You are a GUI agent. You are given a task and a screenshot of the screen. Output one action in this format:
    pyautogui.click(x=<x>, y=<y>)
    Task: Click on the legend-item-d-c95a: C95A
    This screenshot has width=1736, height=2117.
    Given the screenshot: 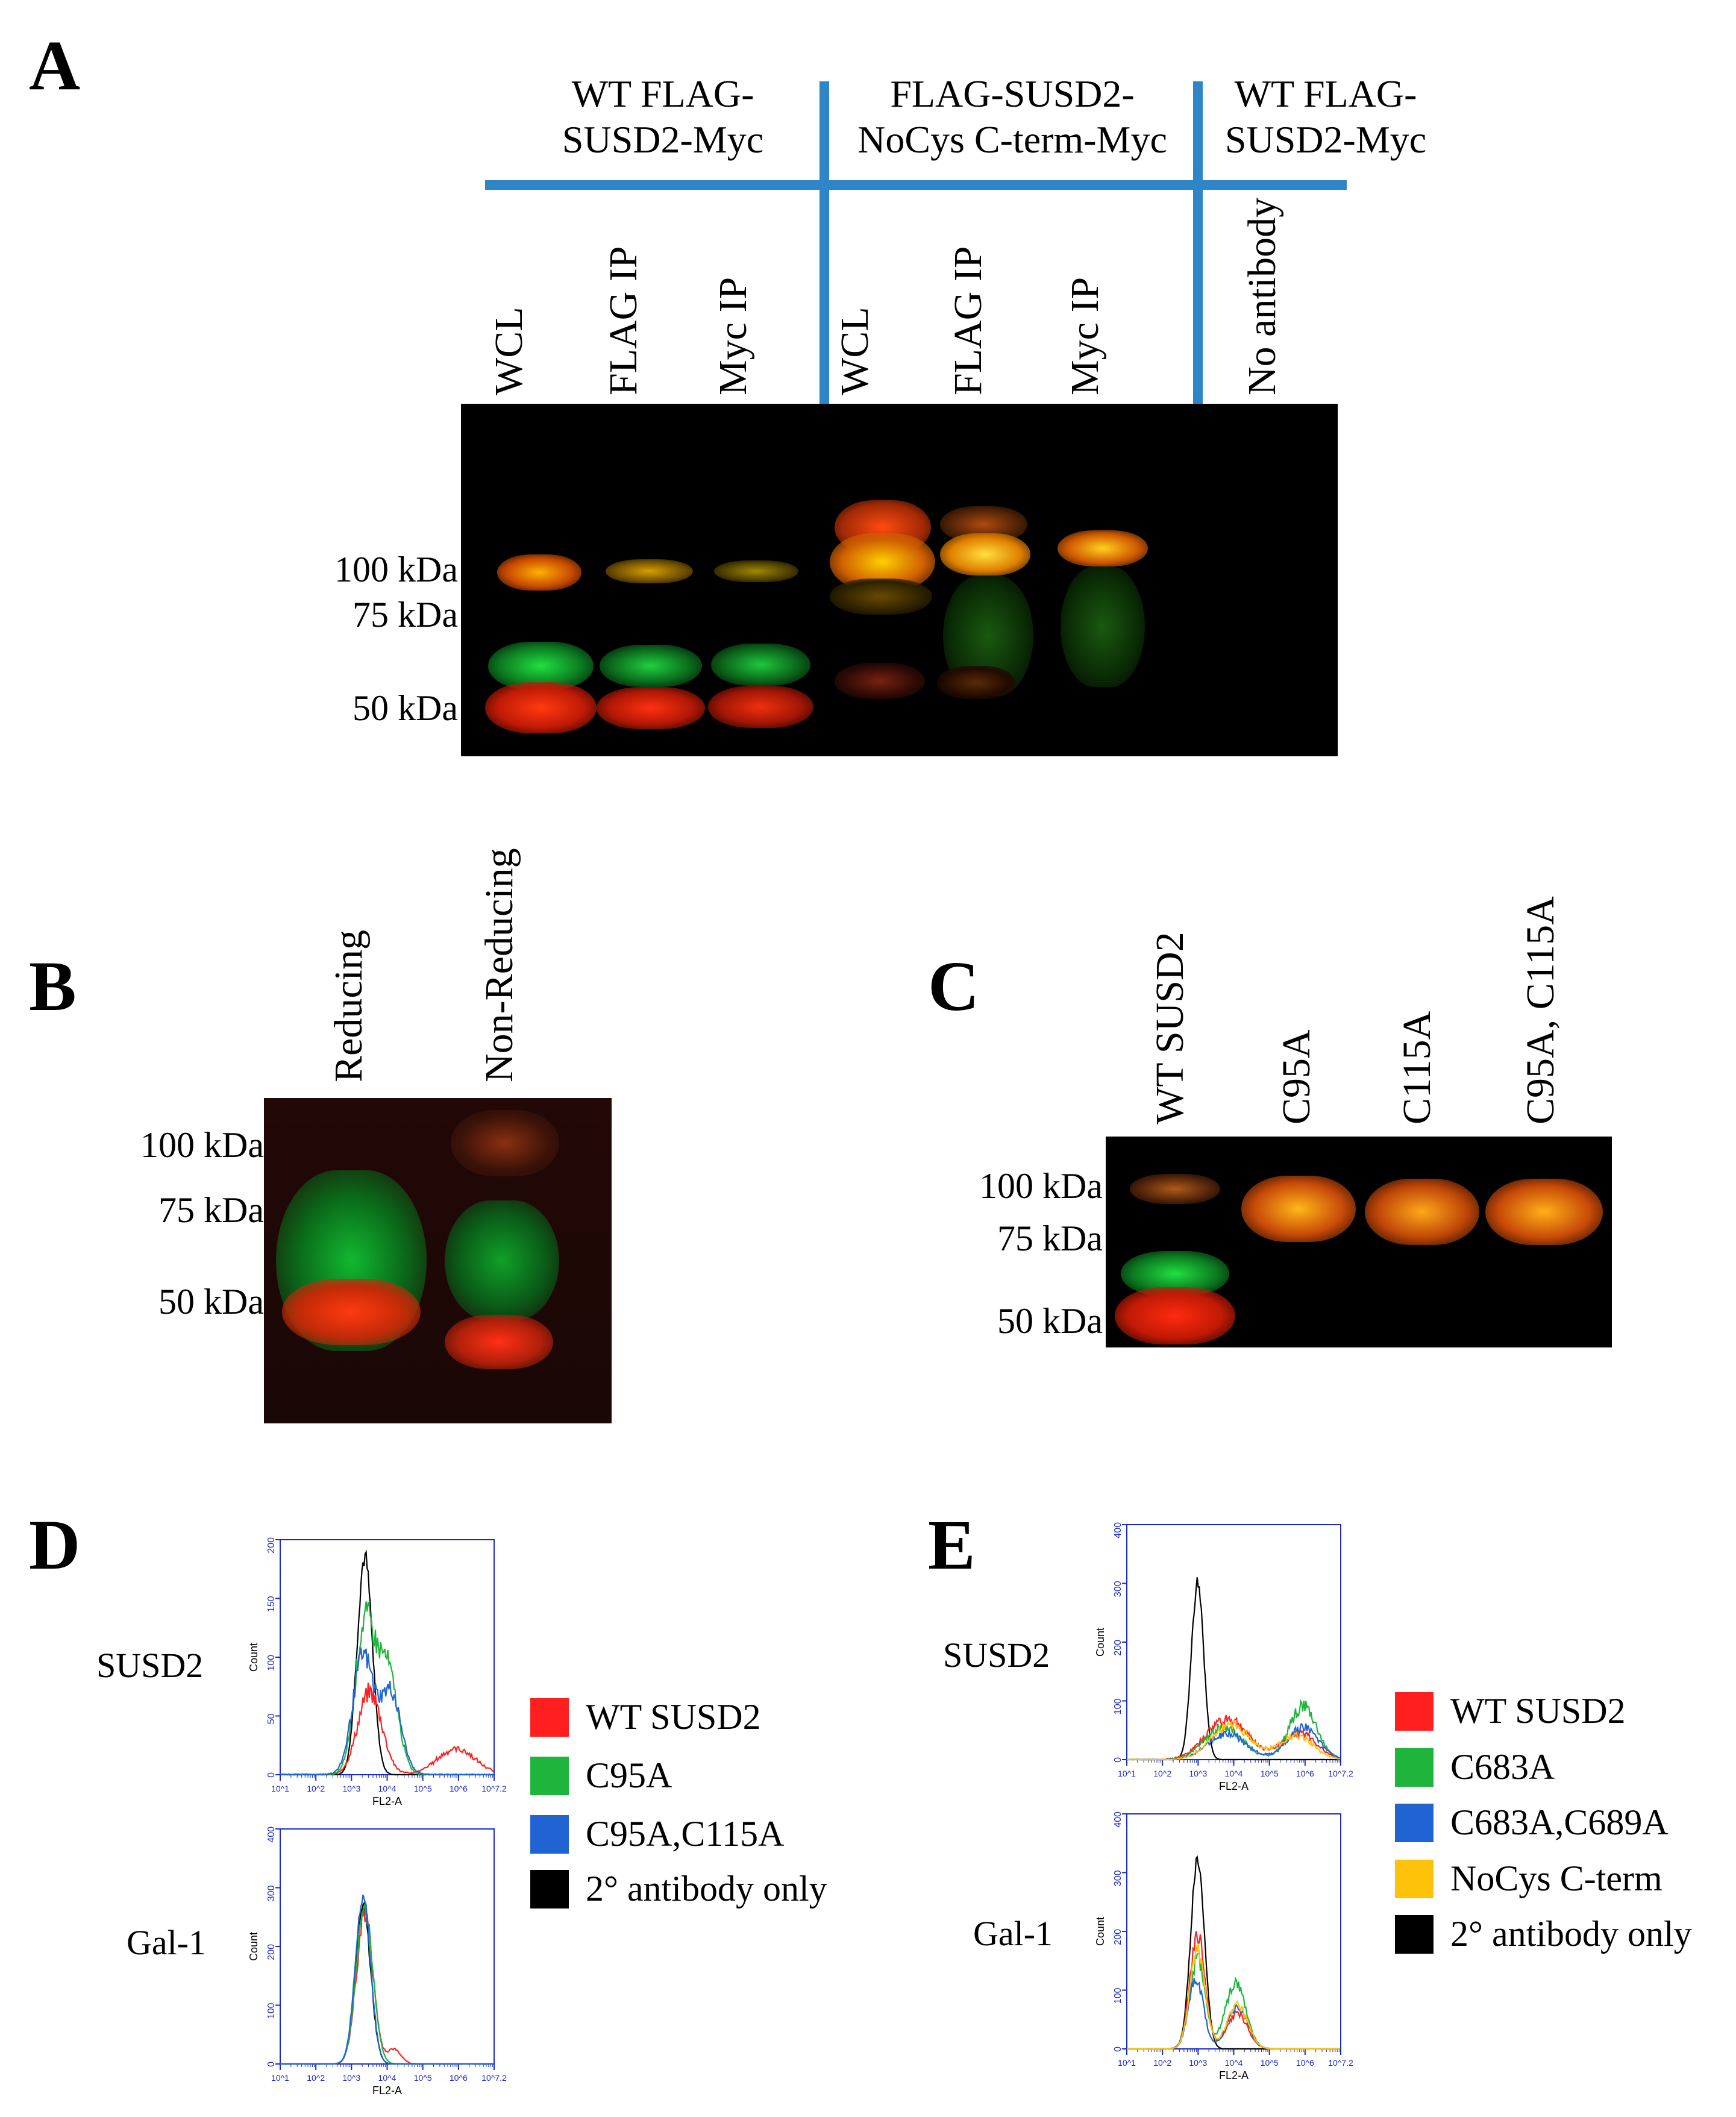 What is the action you would take?
    pyautogui.click(x=601, y=1775)
    